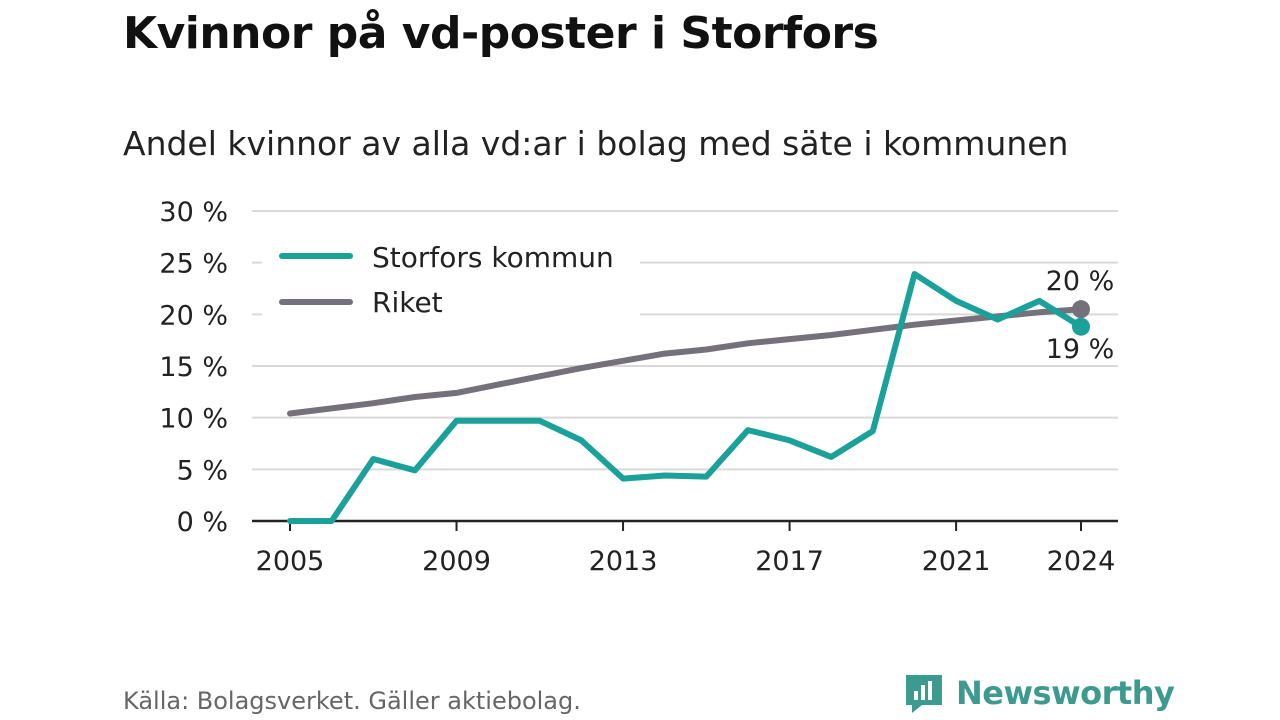 The image size is (1280, 720). I want to click on newsworthy-logo-icon, so click(924, 694).